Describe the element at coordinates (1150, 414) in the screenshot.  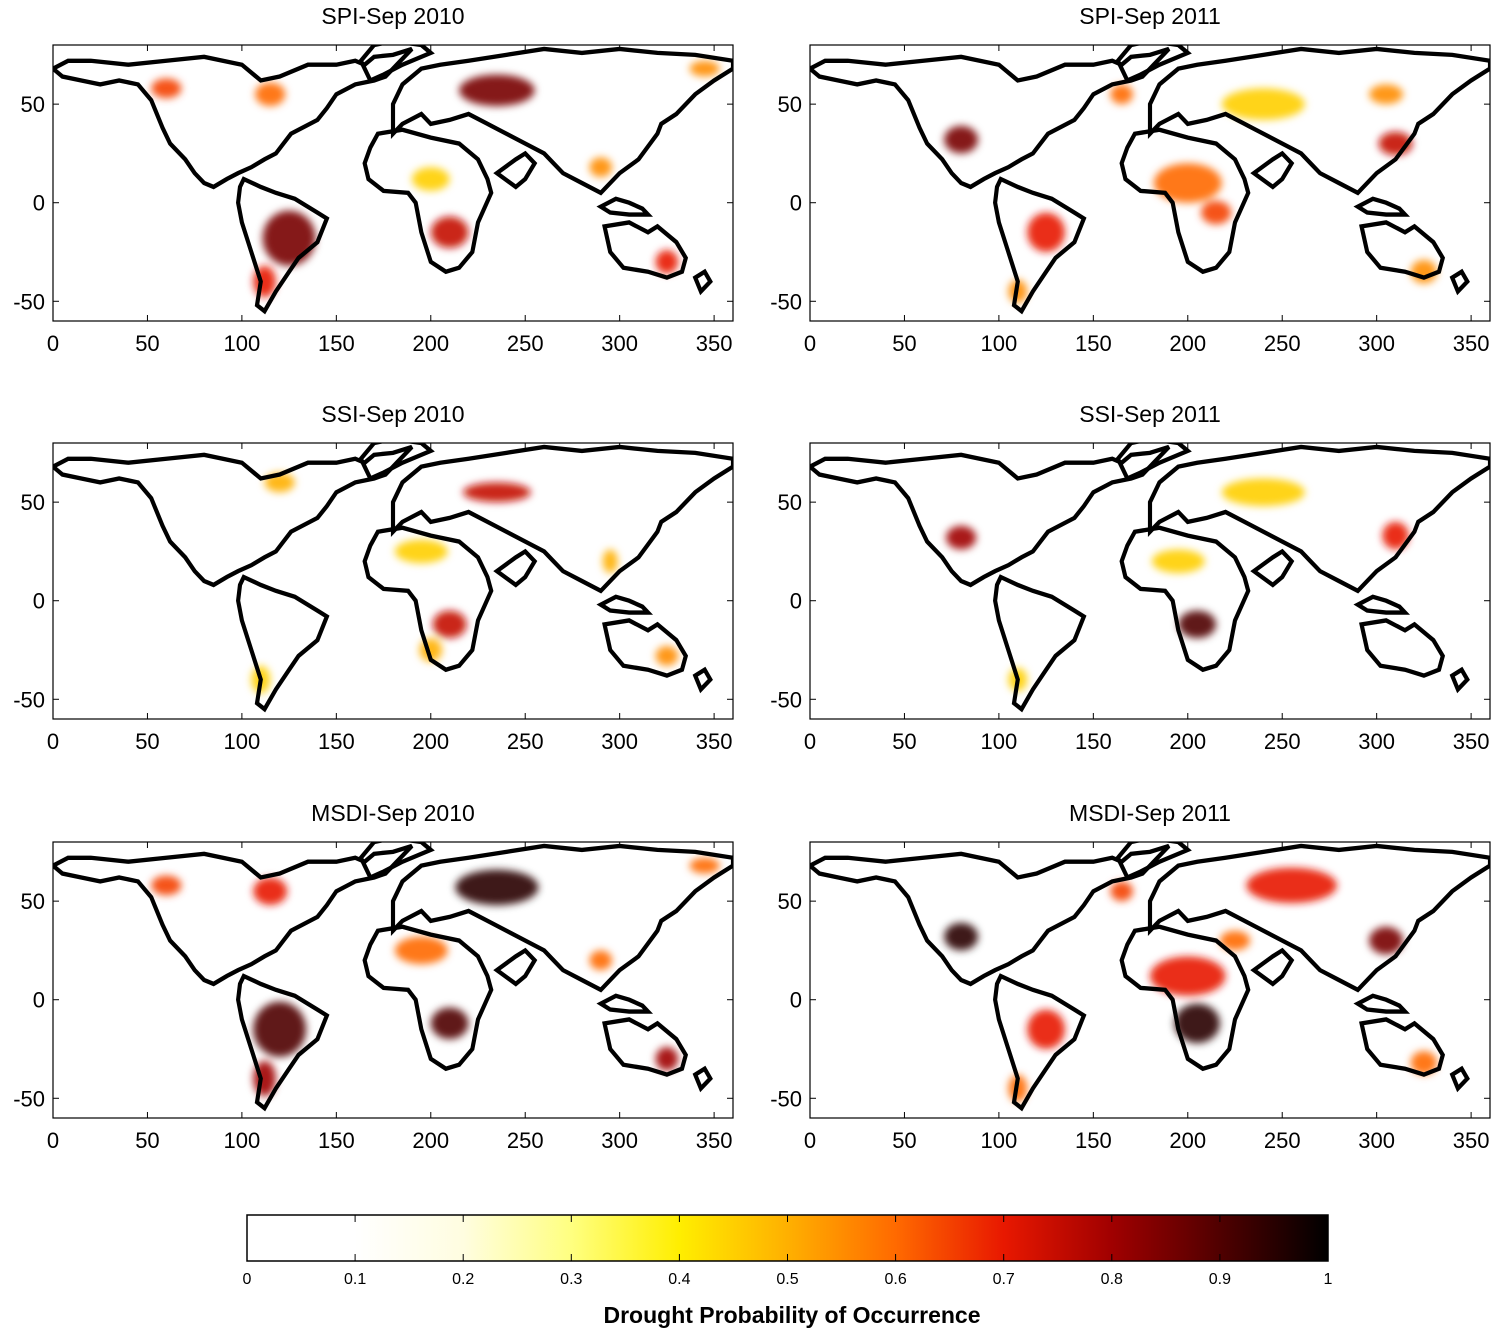
I see `panel-title: SSI-Sep 2011` at that location.